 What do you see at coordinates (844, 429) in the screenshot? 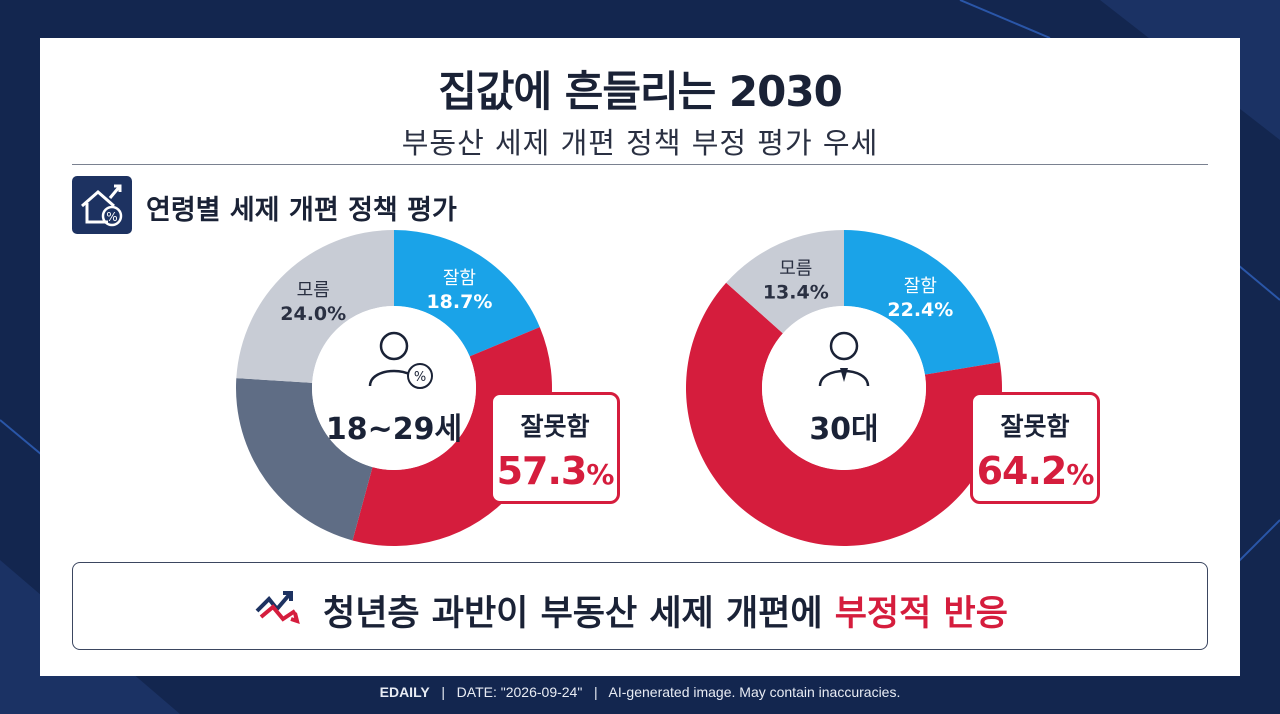
I see `chart-center-label-2: 30대` at bounding box center [844, 429].